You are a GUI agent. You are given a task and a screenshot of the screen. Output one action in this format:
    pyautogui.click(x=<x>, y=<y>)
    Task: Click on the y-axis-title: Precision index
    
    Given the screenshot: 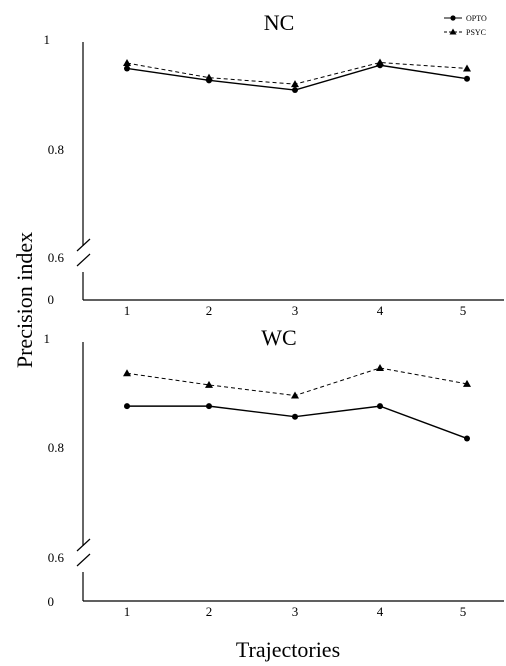 What is the action you would take?
    pyautogui.click(x=24, y=300)
    